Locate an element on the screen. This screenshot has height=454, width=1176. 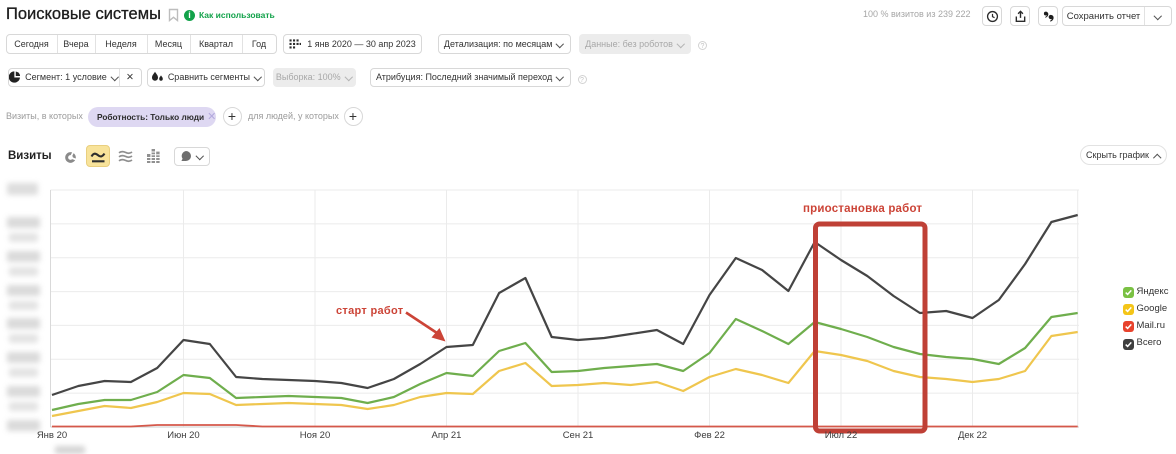
svg-text: старт работ is located at coordinates (370, 311).